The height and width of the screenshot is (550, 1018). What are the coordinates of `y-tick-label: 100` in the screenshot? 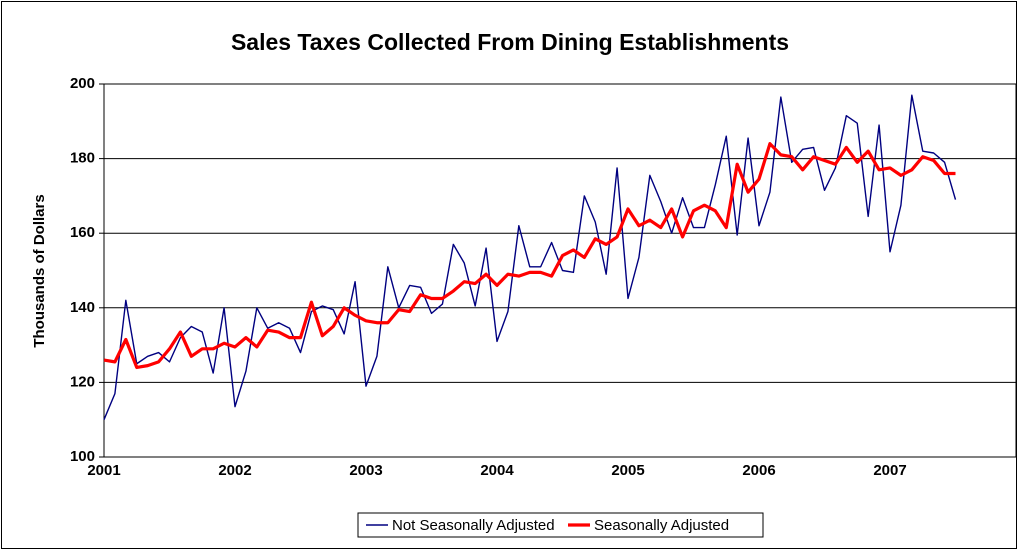 It's located at (82, 456).